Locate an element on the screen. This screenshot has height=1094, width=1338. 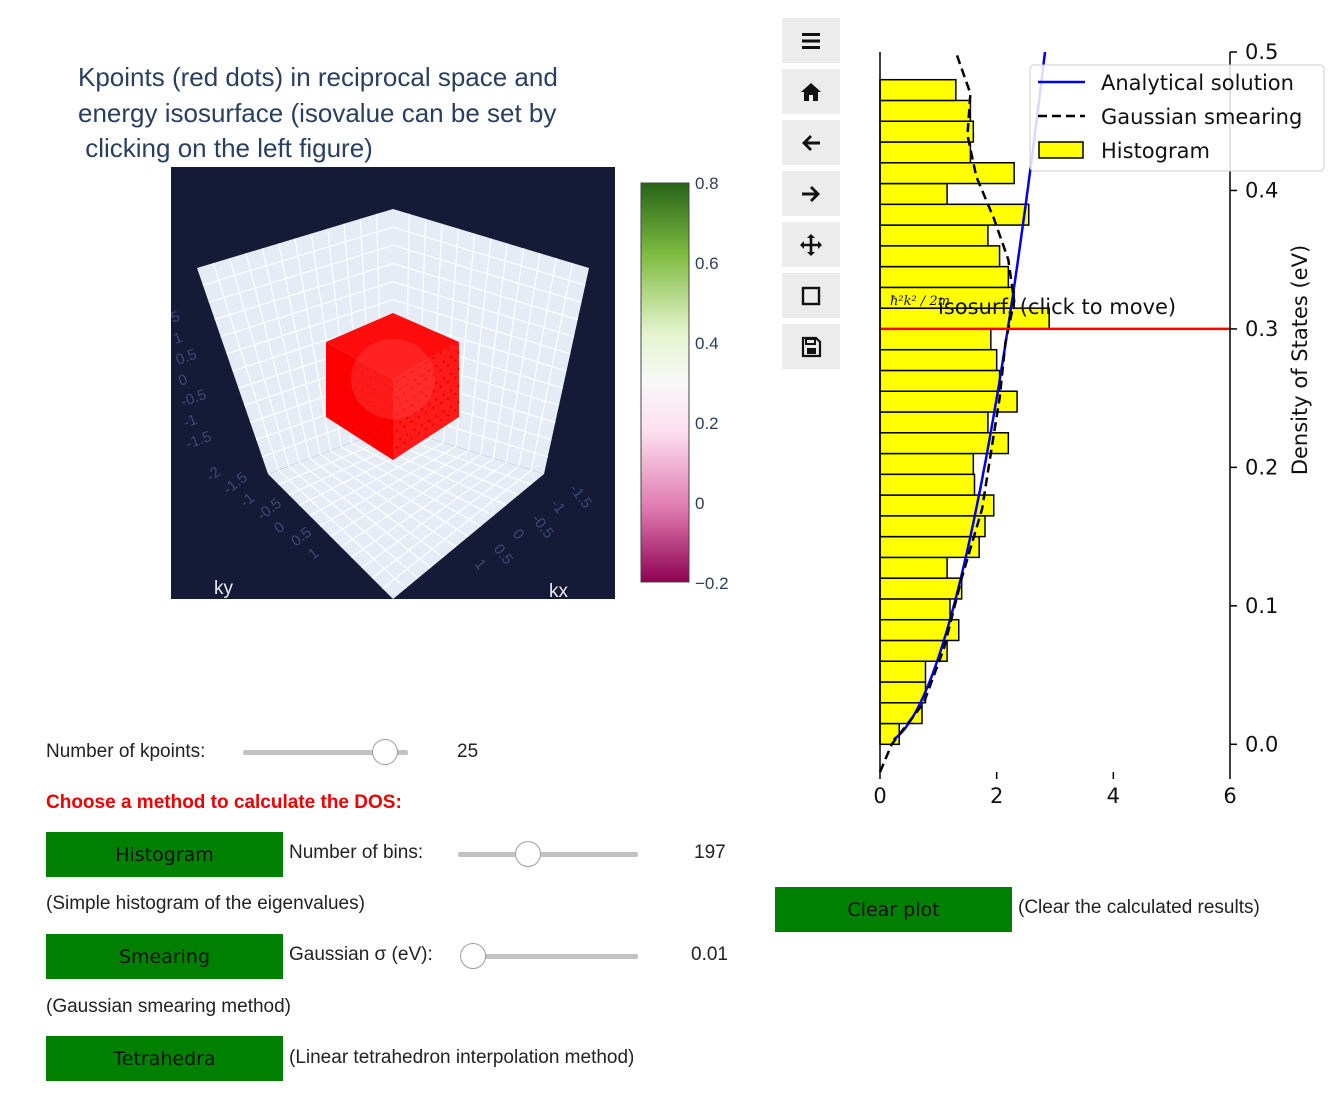
menu-button is located at coordinates (811, 40).